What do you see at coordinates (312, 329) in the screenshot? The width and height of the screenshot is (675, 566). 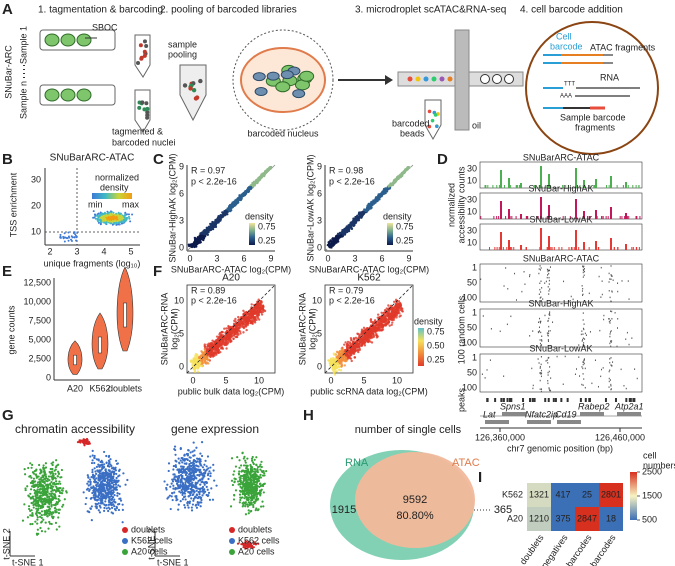 I see `axis-label: log₂(CPM)` at bounding box center [312, 329].